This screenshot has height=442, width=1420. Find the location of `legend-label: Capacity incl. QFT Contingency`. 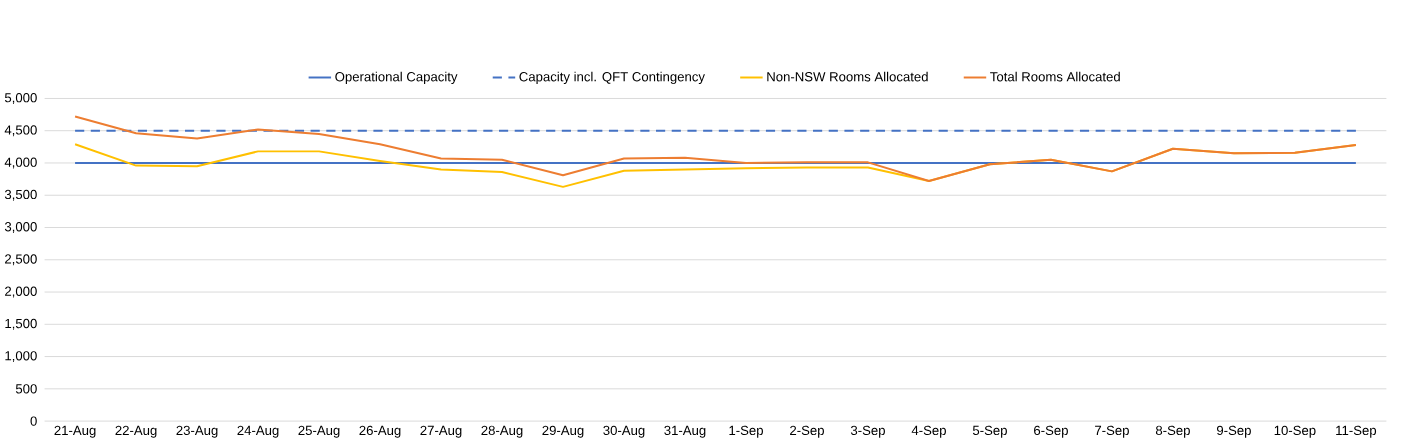

legend-label: Capacity incl. QFT Contingency is located at coordinates (612, 77).